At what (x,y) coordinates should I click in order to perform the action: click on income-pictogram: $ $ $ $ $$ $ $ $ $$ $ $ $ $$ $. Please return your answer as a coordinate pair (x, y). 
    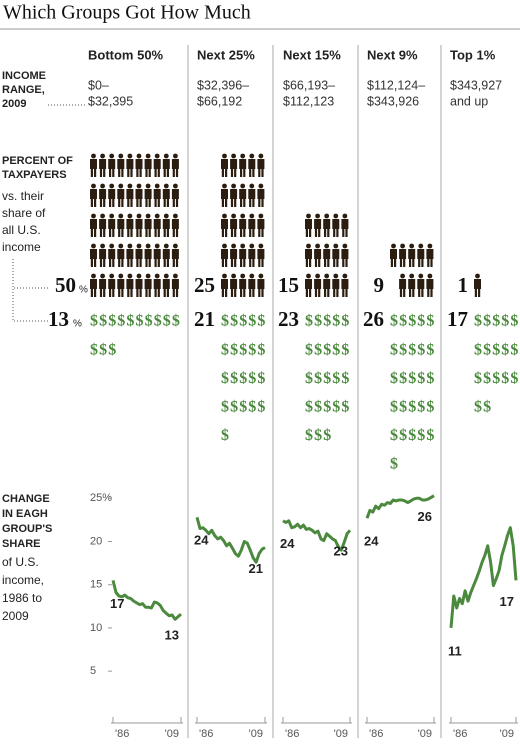
    Looking at the image, I should click on (496, 364).